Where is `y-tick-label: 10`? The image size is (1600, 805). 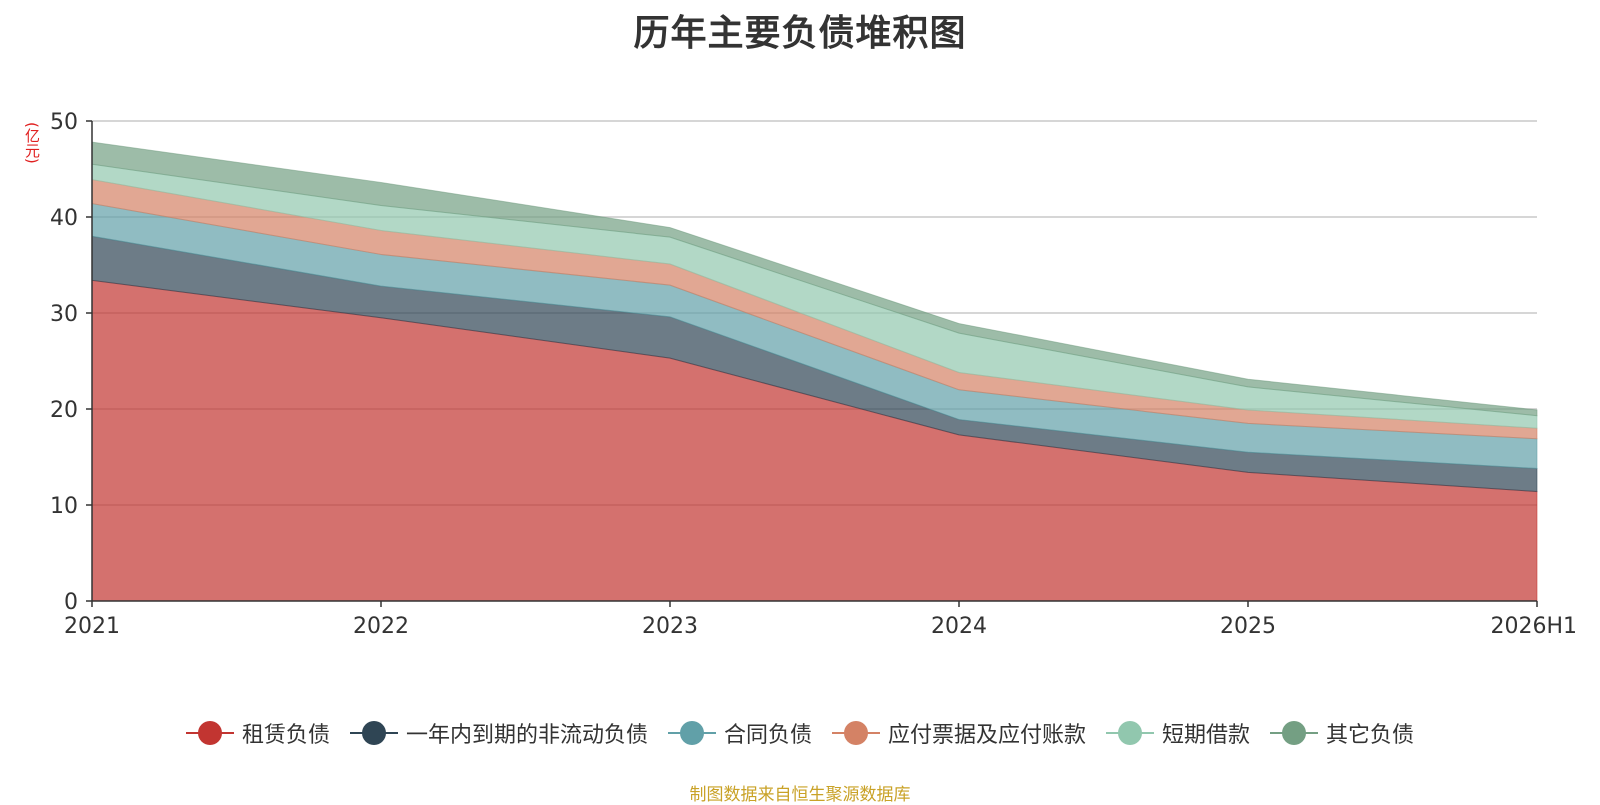
y-tick-label: 10 is located at coordinates (64, 506).